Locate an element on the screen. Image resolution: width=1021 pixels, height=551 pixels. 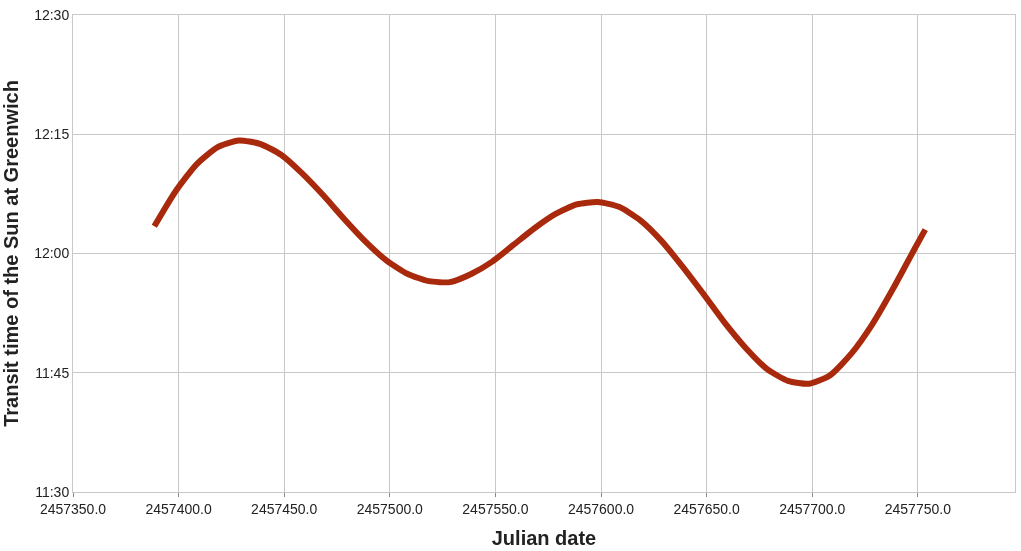
y-tick-label: 12:15 is located at coordinates (52, 134).